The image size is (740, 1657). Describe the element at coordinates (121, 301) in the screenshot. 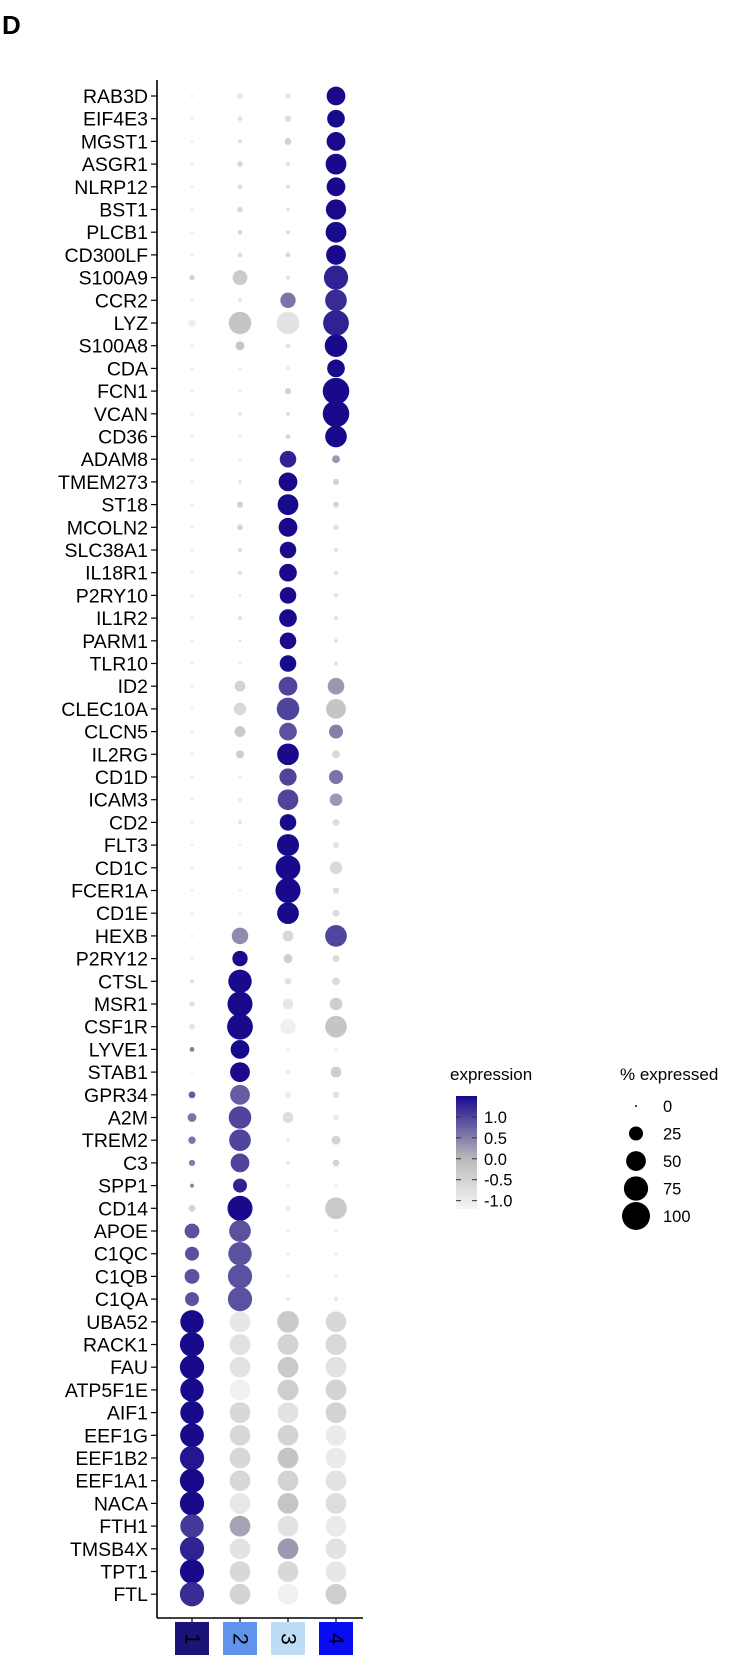

I see `gene-label-ccr2: CCR2` at that location.